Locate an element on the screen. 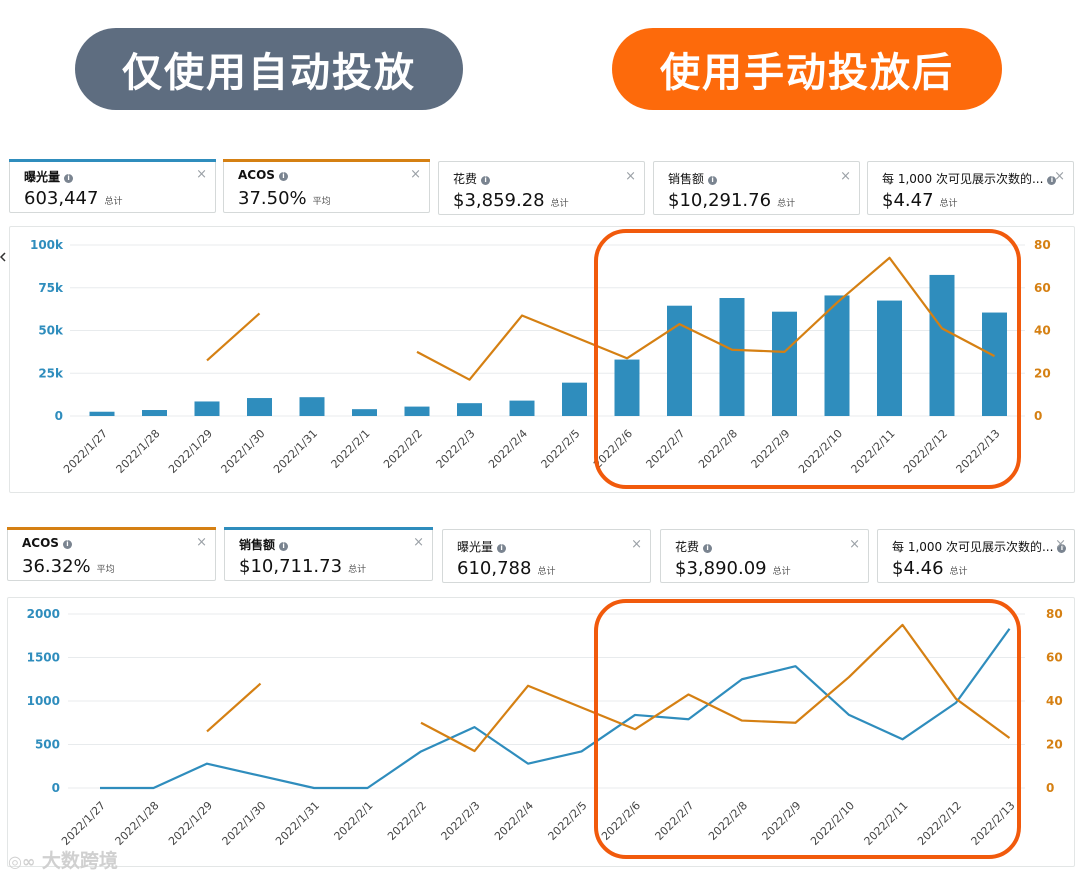 The image size is (1080, 881). x-tick-label: 2022/2/9 is located at coordinates (781, 821).